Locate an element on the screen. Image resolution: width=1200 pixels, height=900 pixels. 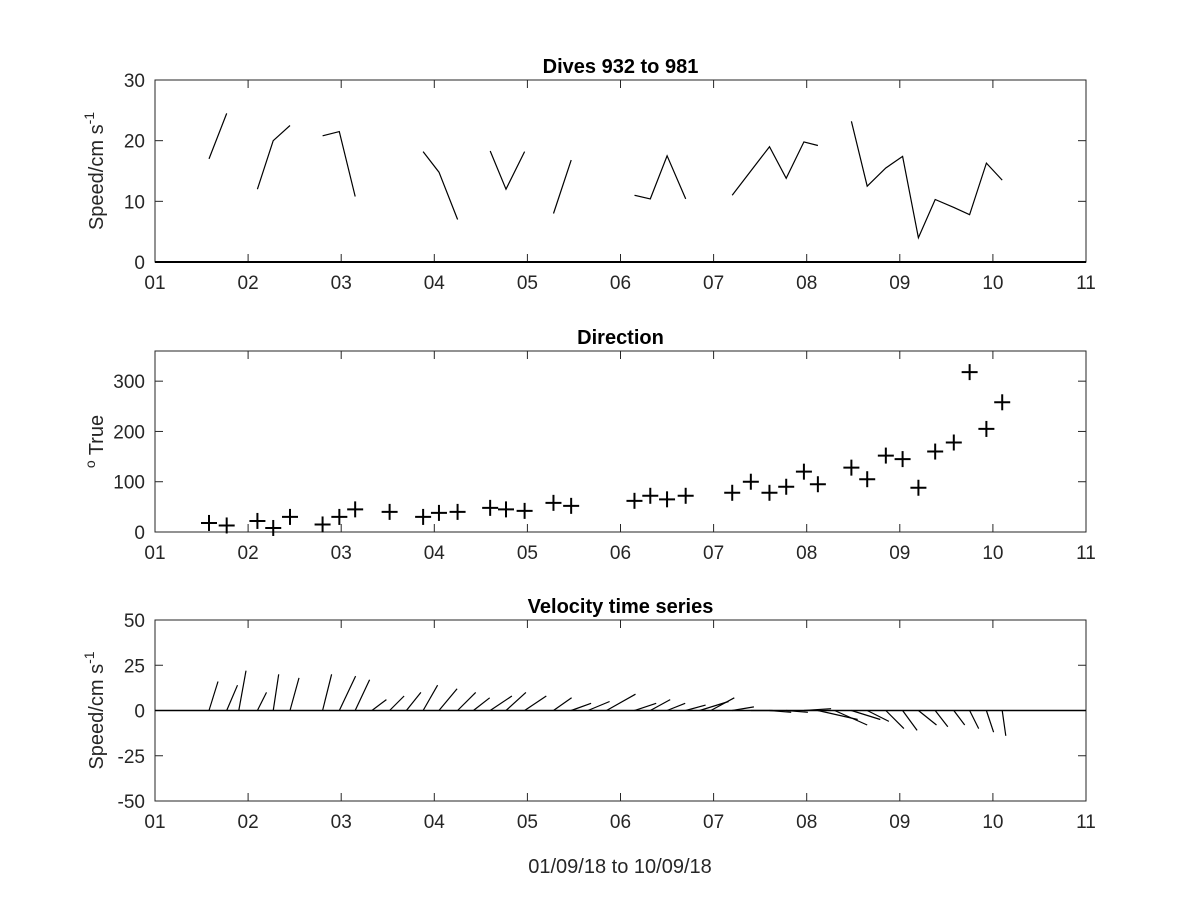
chart-title: Dives 932 to 981 is located at coordinates (621, 67).